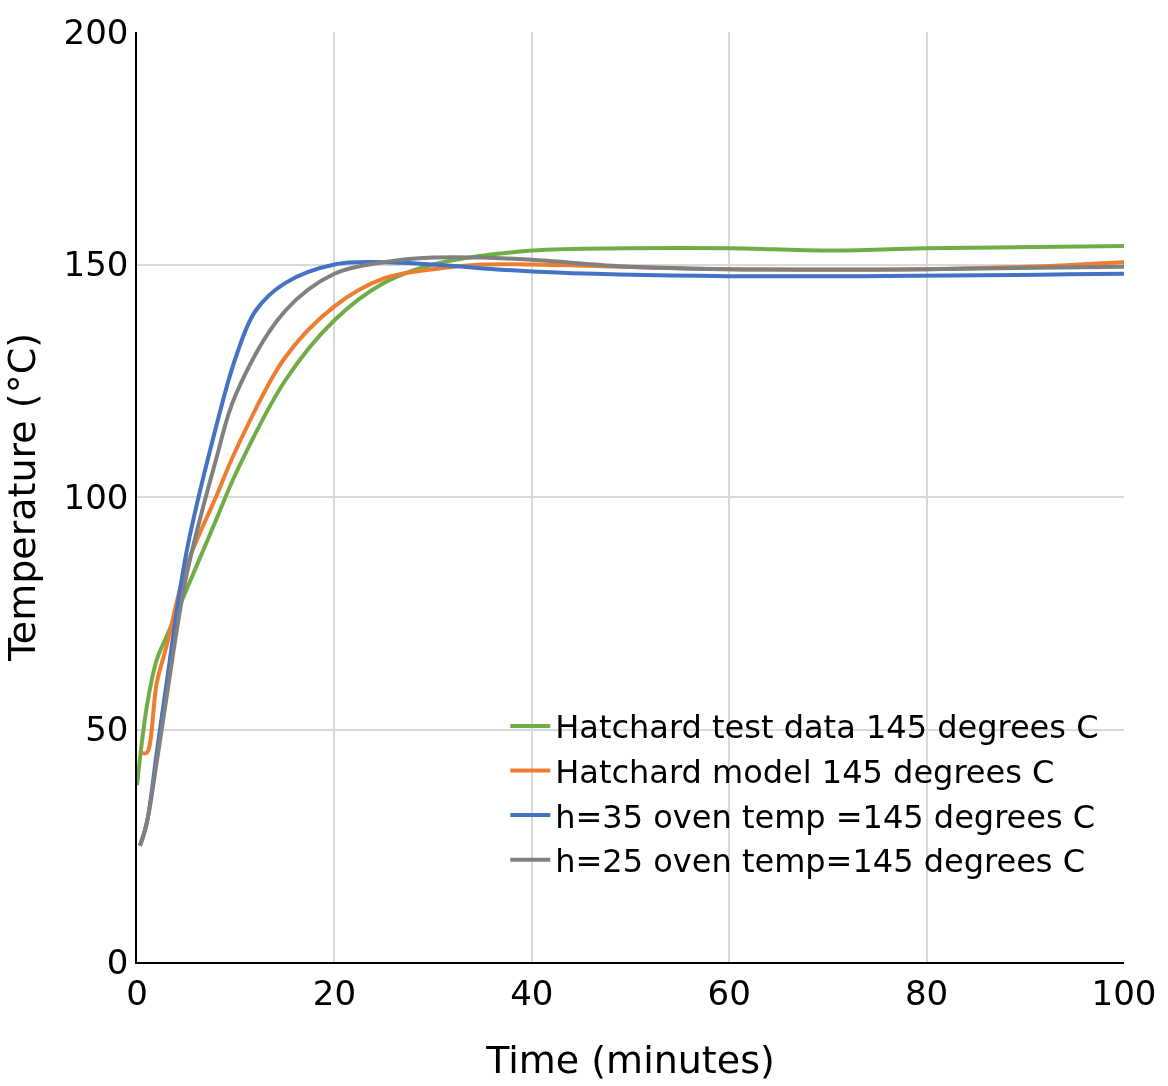  Describe the element at coordinates (96, 31) in the screenshot. I see `y-tick-label: 200` at that location.